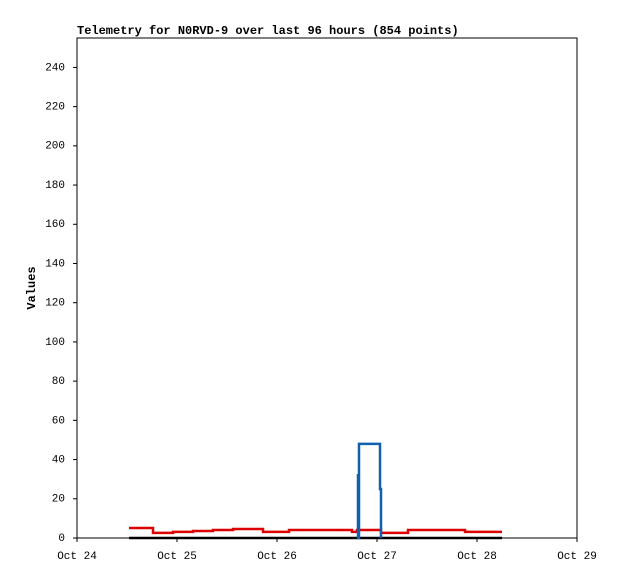  Describe the element at coordinates (55, 68) in the screenshot. I see `y-tick-label: 240` at that location.